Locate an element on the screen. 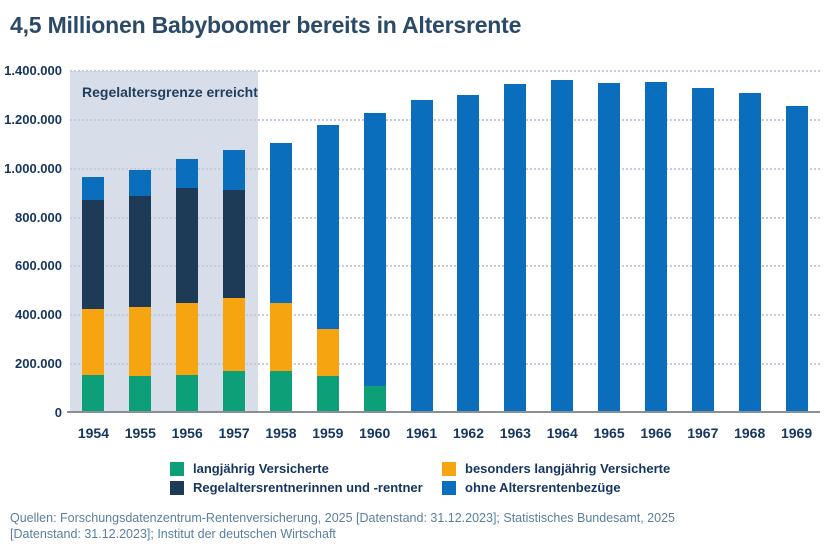 Image resolution: width=834 pixels, height=556 pixels. bar-1955: 1955 is located at coordinates (140, 256).